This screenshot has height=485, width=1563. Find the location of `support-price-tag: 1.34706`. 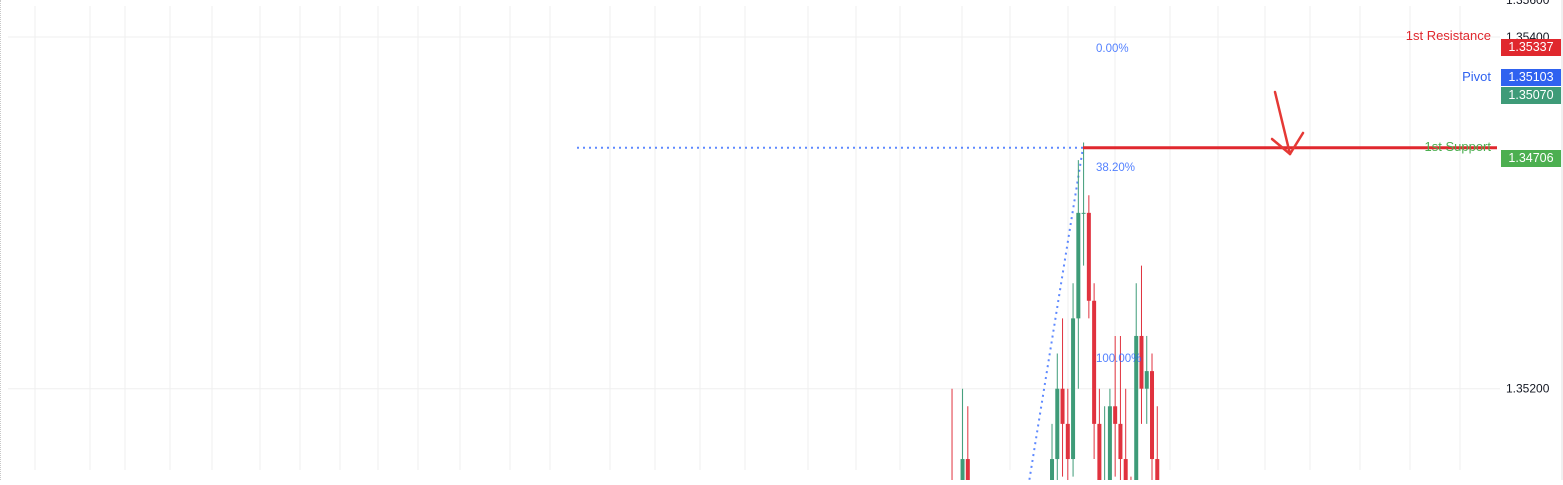

support-price-tag: 1.34706 is located at coordinates (1531, 158).